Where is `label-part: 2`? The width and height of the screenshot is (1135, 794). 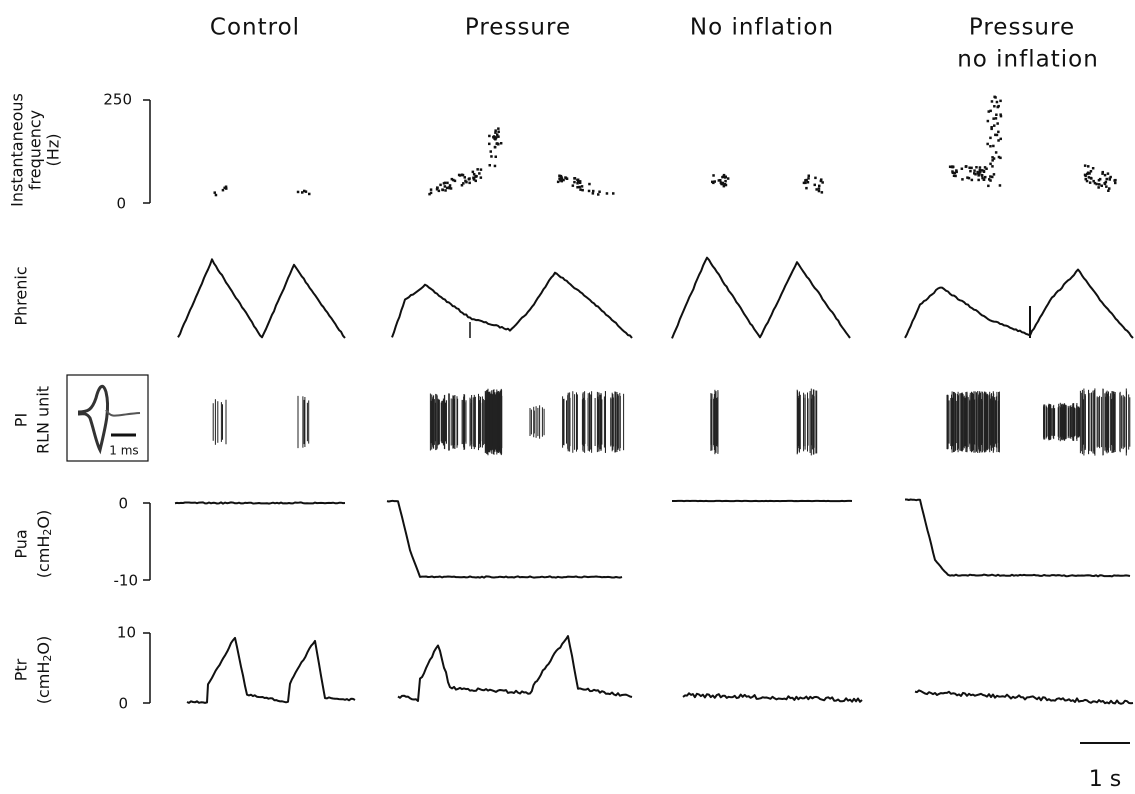 label-part: 2 is located at coordinates (47, 658).